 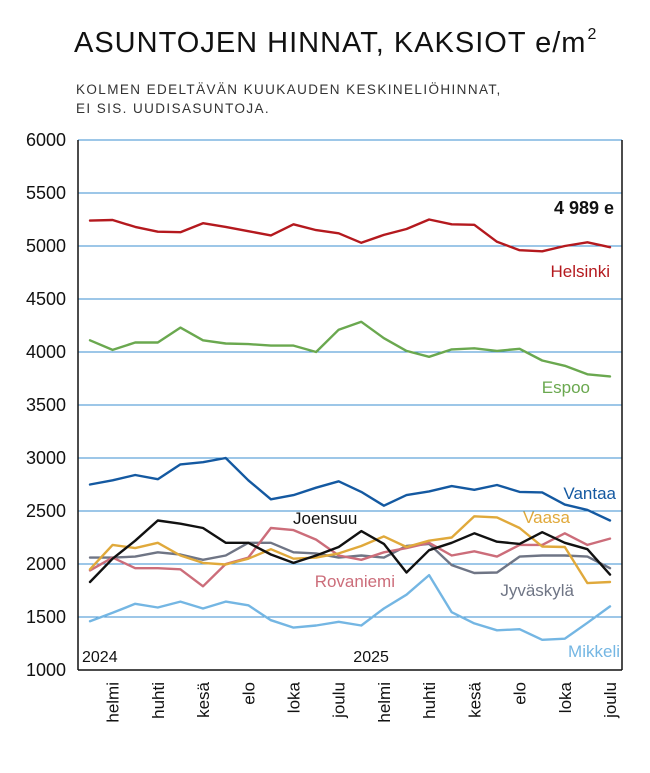 I want to click on y-tick-label: 3000, so click(x=46, y=458).